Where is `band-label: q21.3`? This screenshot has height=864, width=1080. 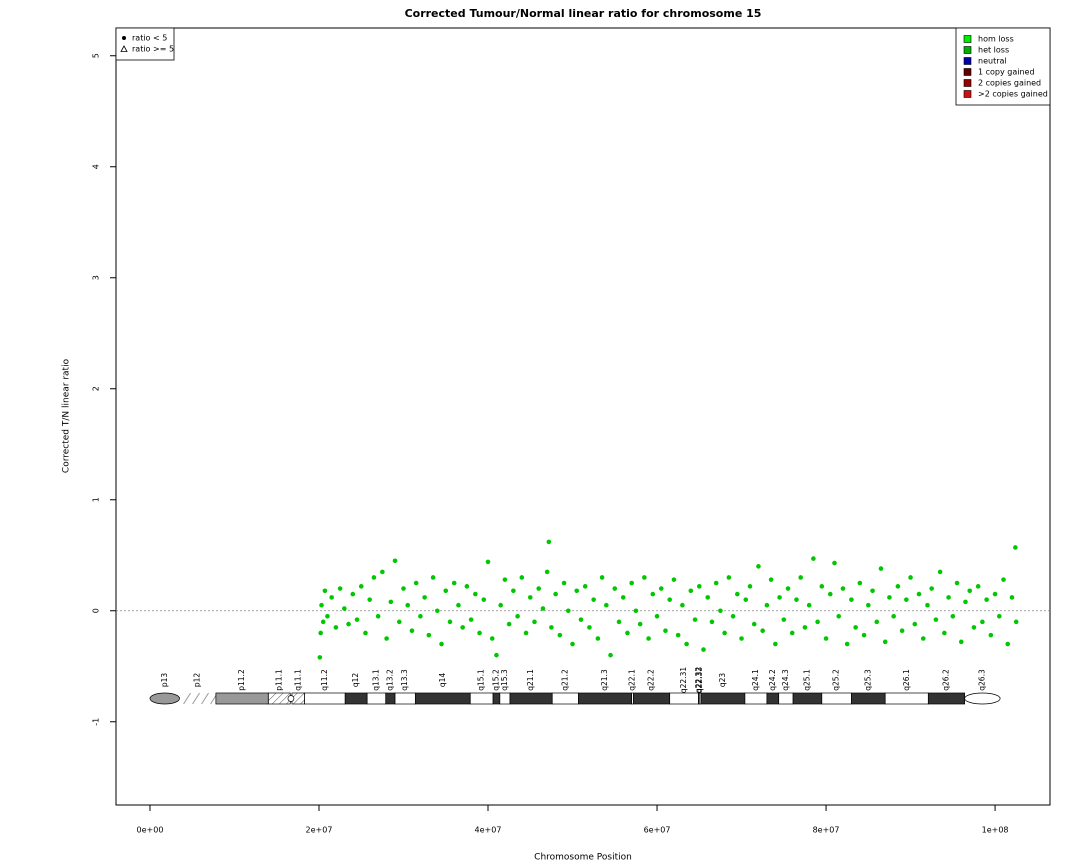
band-label: q21.3 is located at coordinates (604, 680).